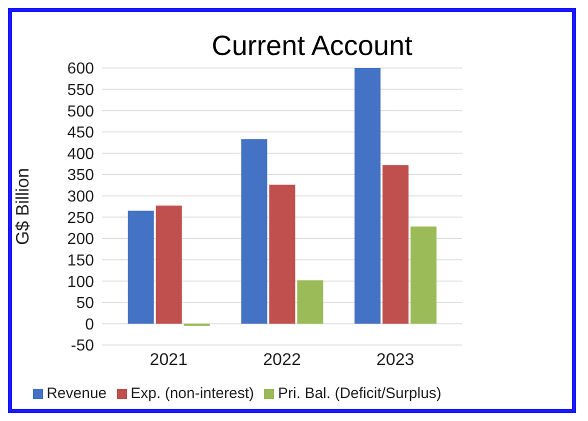 This screenshot has width=588, height=421. Describe the element at coordinates (282, 360) in the screenshot. I see `x-tick-label: 2022` at that location.